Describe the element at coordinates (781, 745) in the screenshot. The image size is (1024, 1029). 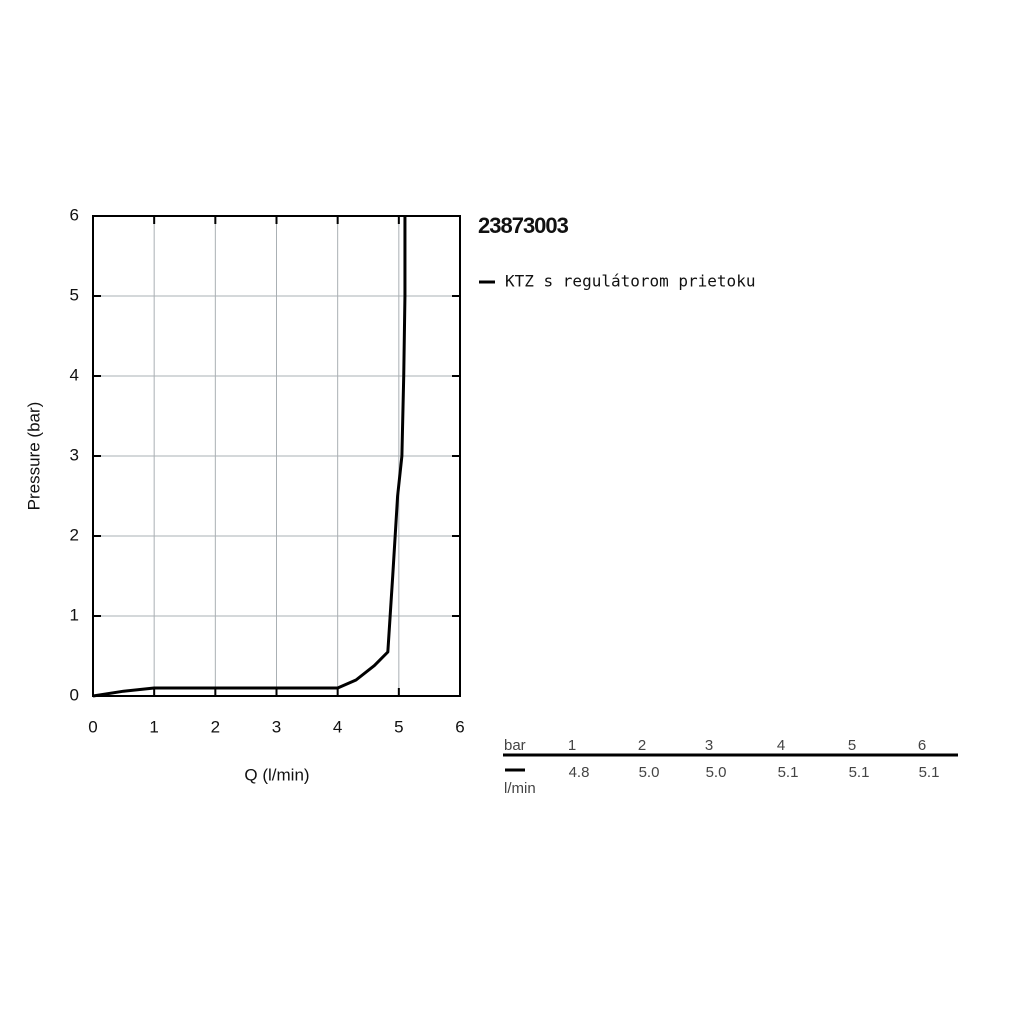
I see `table-header: 4` at that location.